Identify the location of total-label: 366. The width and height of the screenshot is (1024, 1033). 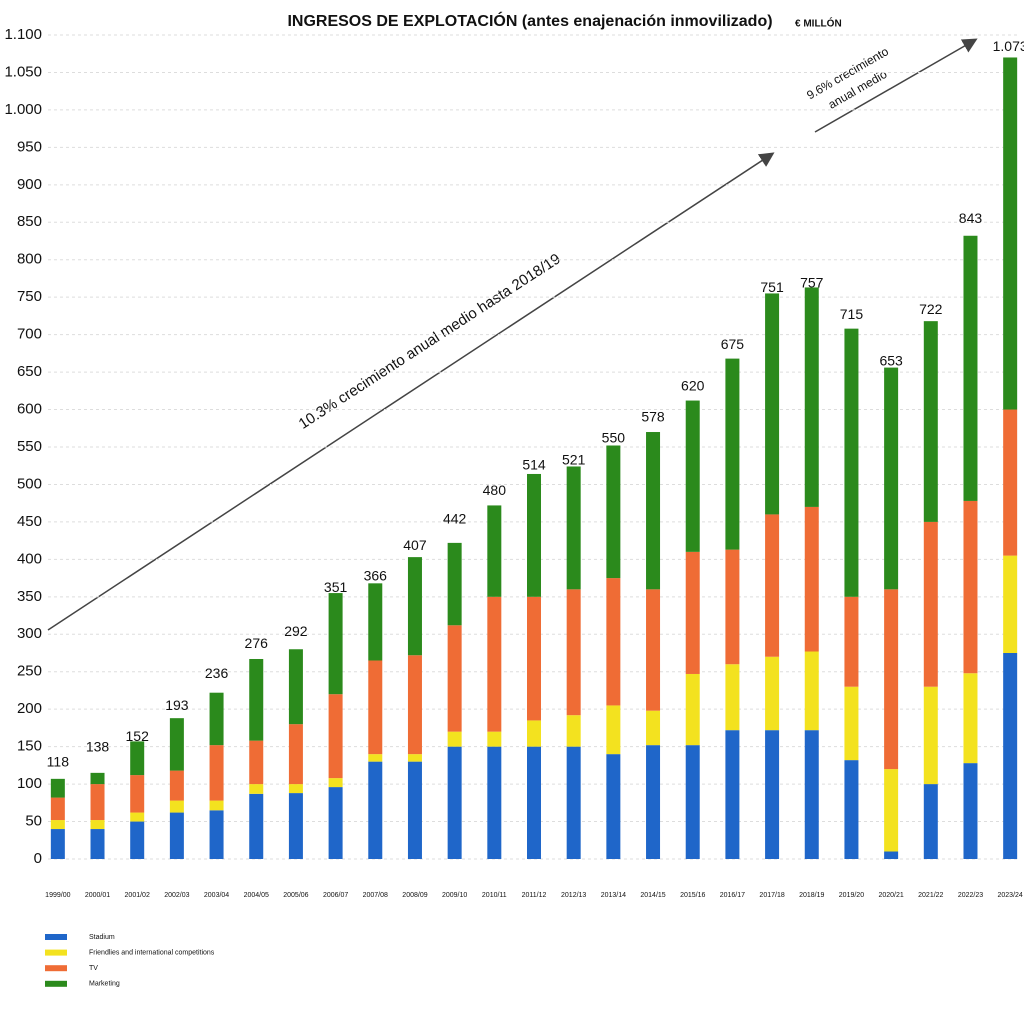
(376, 576).